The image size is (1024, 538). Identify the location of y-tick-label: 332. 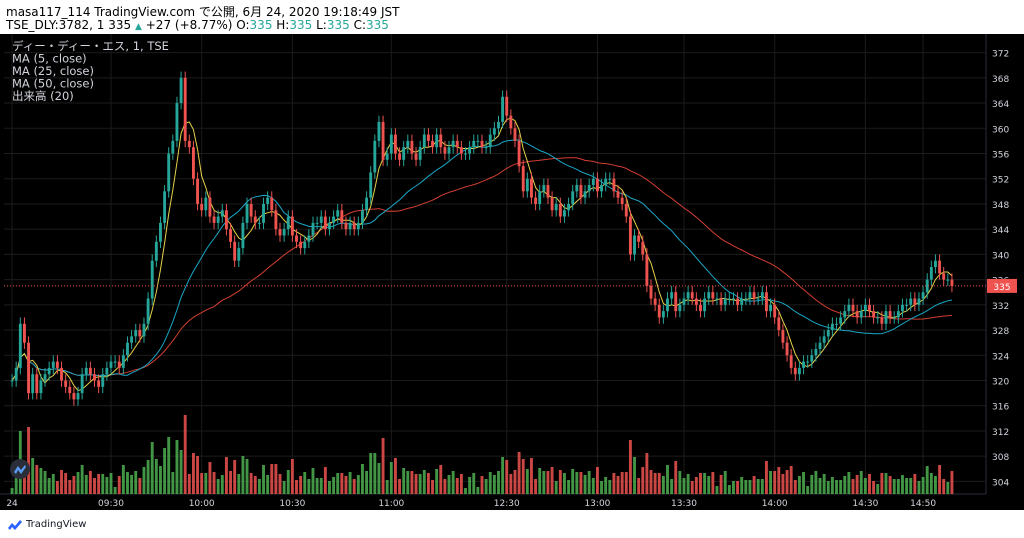
(1000, 307).